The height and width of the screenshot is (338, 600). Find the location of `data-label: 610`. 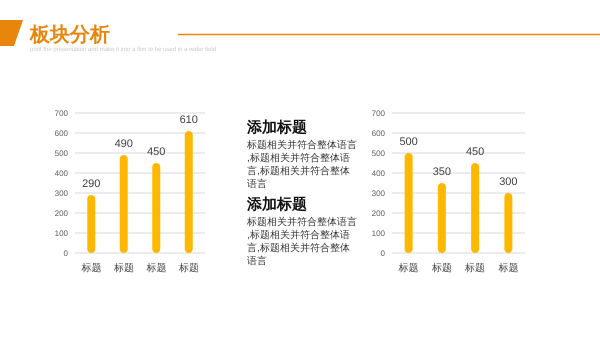

data-label: 610 is located at coordinates (189, 120).